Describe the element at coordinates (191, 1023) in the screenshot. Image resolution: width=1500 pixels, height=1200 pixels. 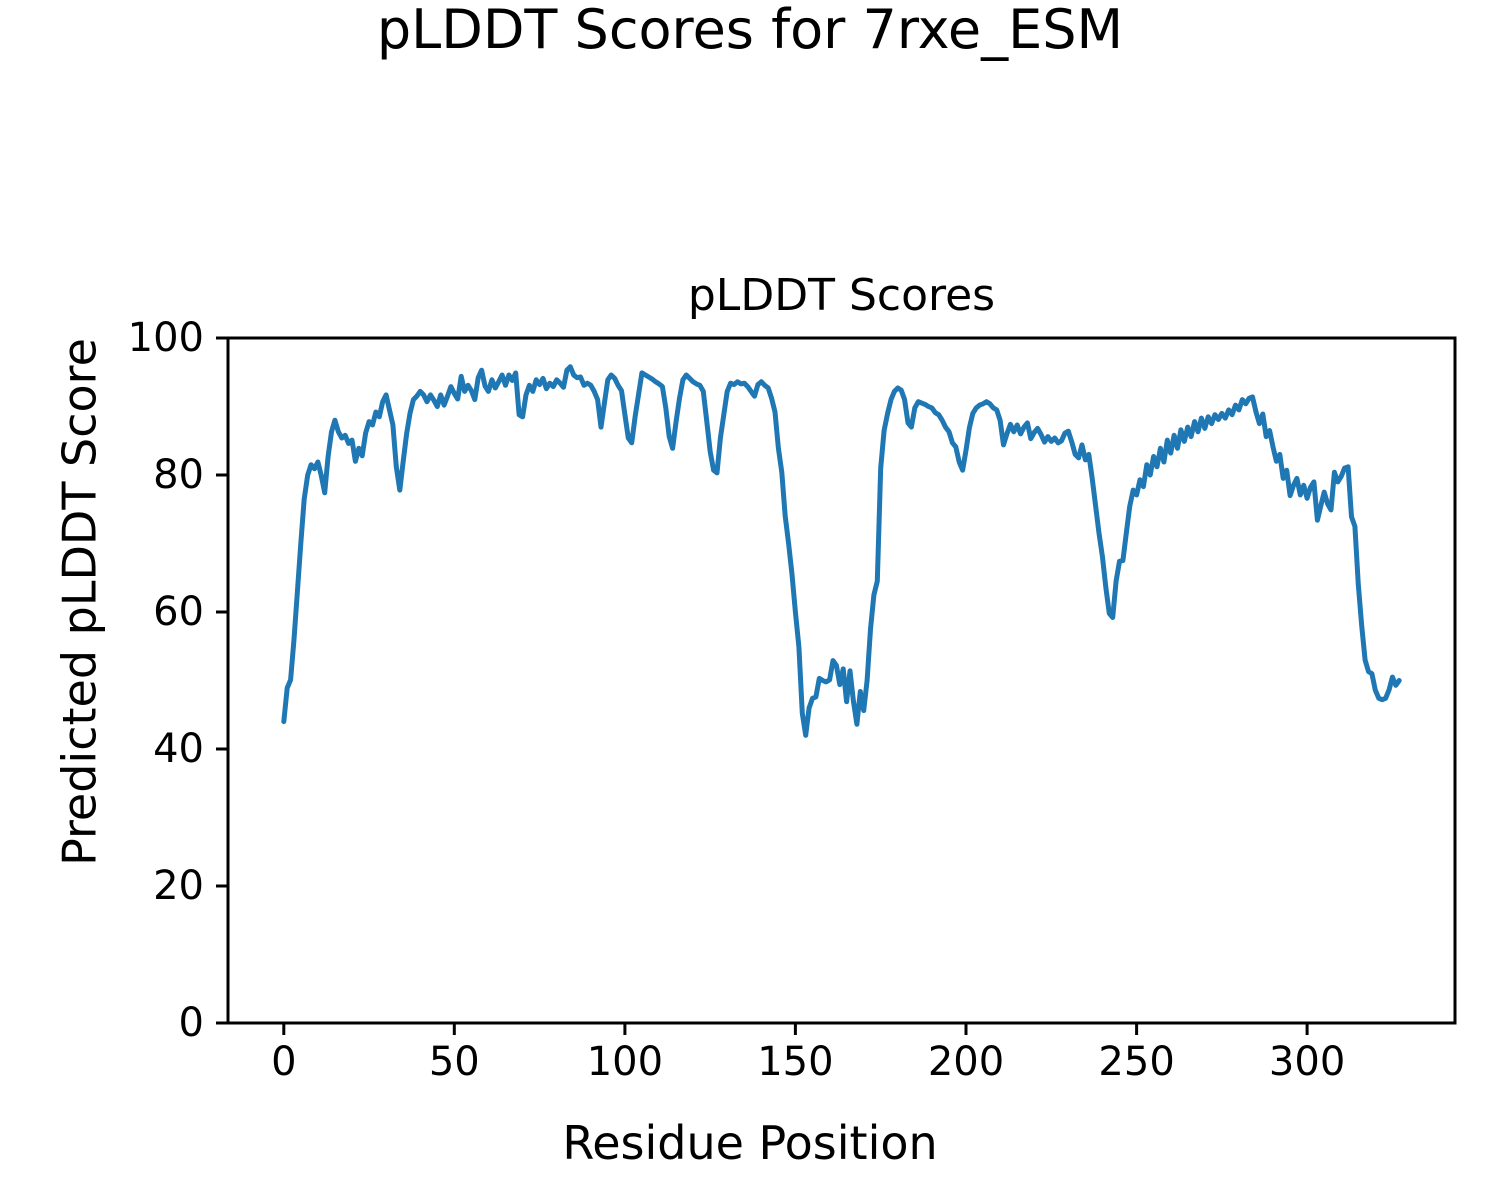
I see `y-tick-label: 0` at that location.